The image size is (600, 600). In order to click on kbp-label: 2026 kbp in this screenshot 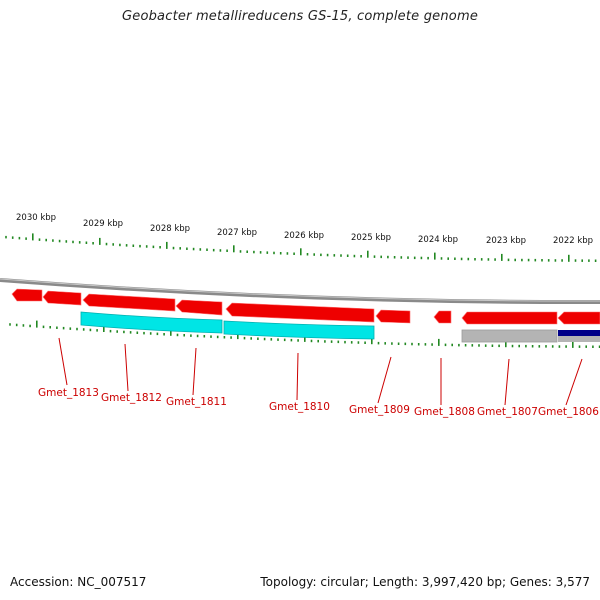, I will do `click(304, 236)`.